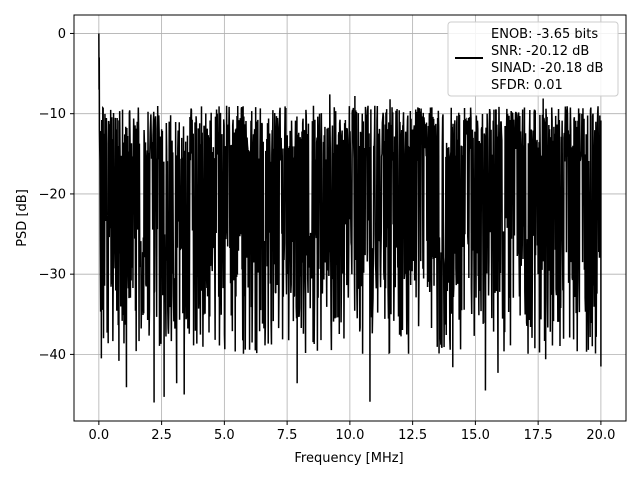 The width and height of the screenshot is (640, 484). Describe the element at coordinates (348, 458) in the screenshot. I see `x-axis-label: Frequency [MHz]` at that location.